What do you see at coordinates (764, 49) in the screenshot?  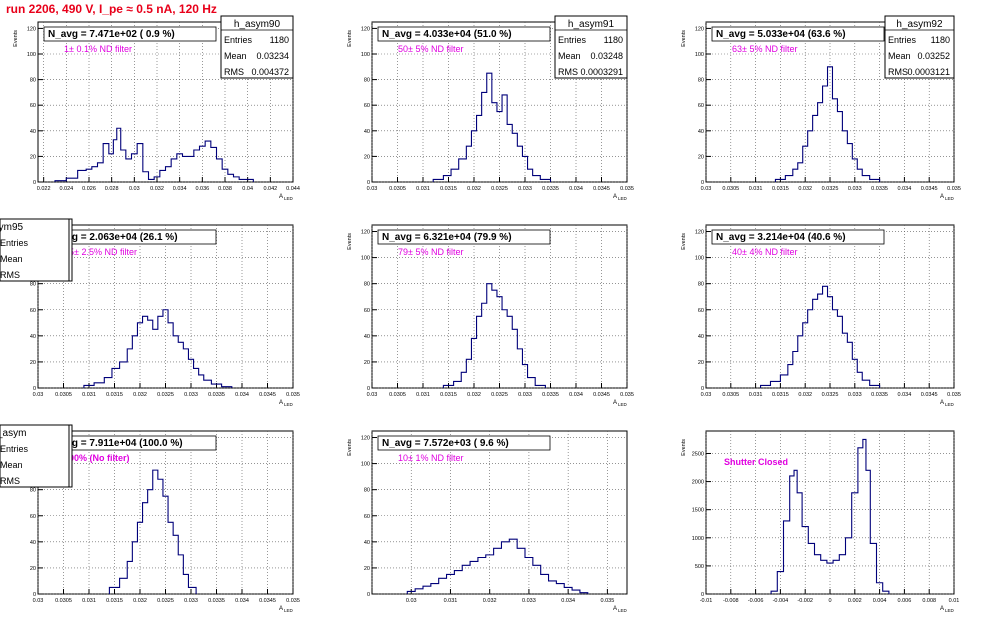 I see `filter-annotation: 63± 5% ND filter` at bounding box center [764, 49].